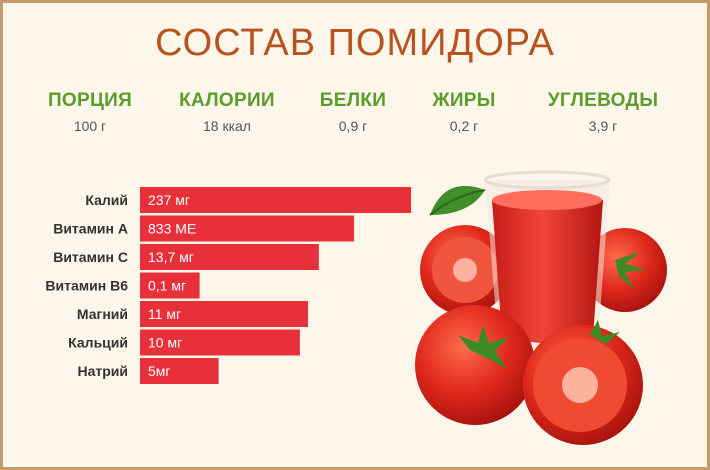 This screenshot has width=710, height=470. What do you see at coordinates (165, 343) in the screenshot?
I see `bar-value-label: 10 мг` at bounding box center [165, 343].